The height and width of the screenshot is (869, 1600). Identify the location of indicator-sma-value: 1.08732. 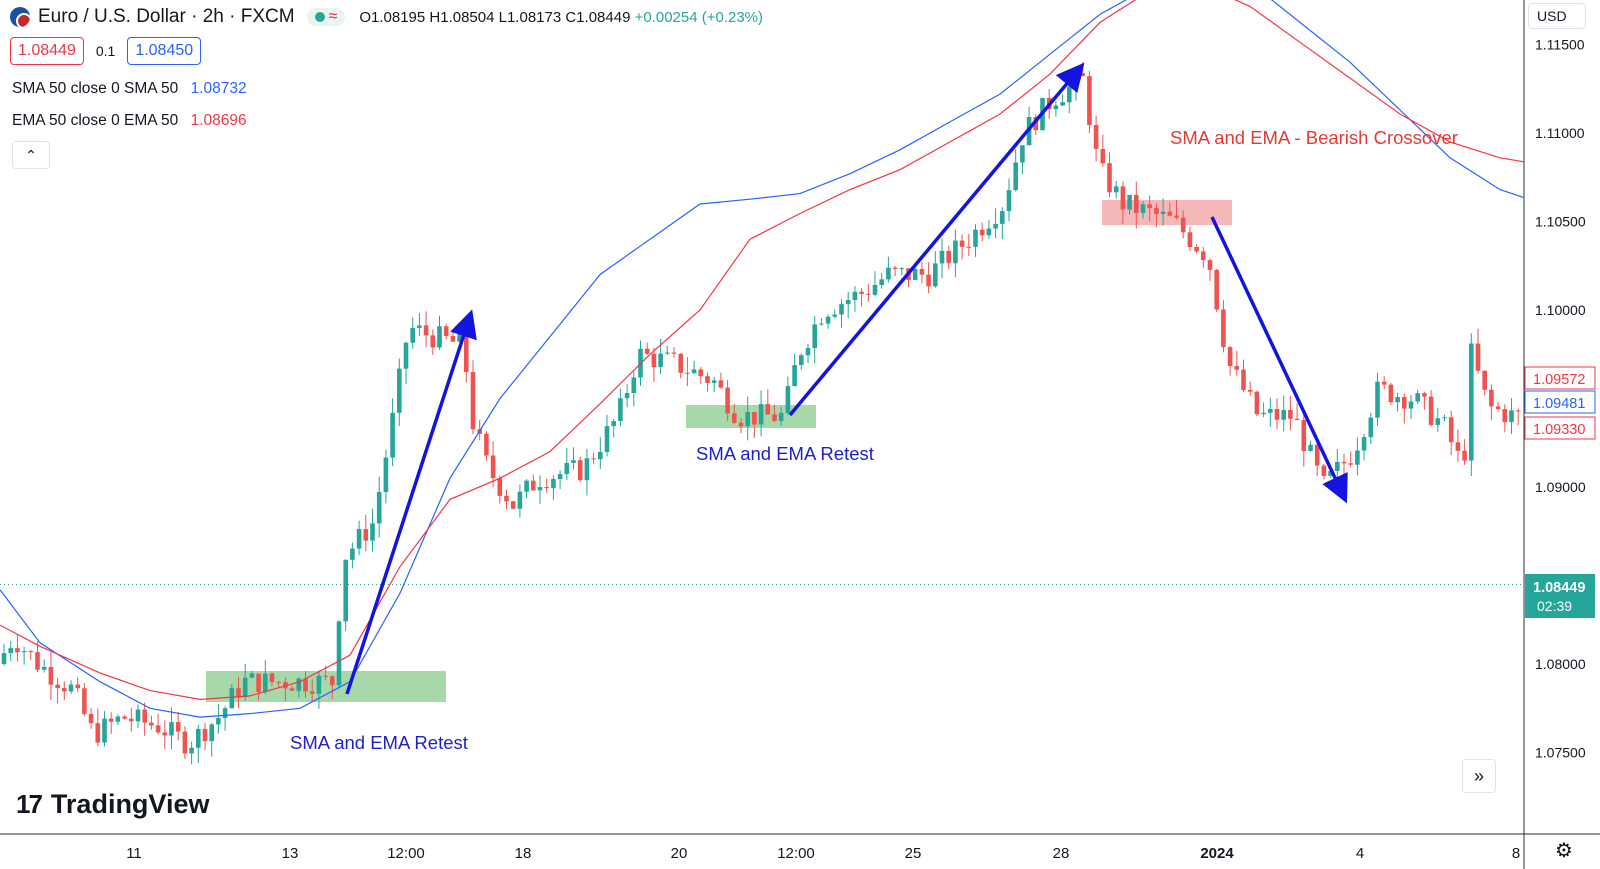
(218, 88).